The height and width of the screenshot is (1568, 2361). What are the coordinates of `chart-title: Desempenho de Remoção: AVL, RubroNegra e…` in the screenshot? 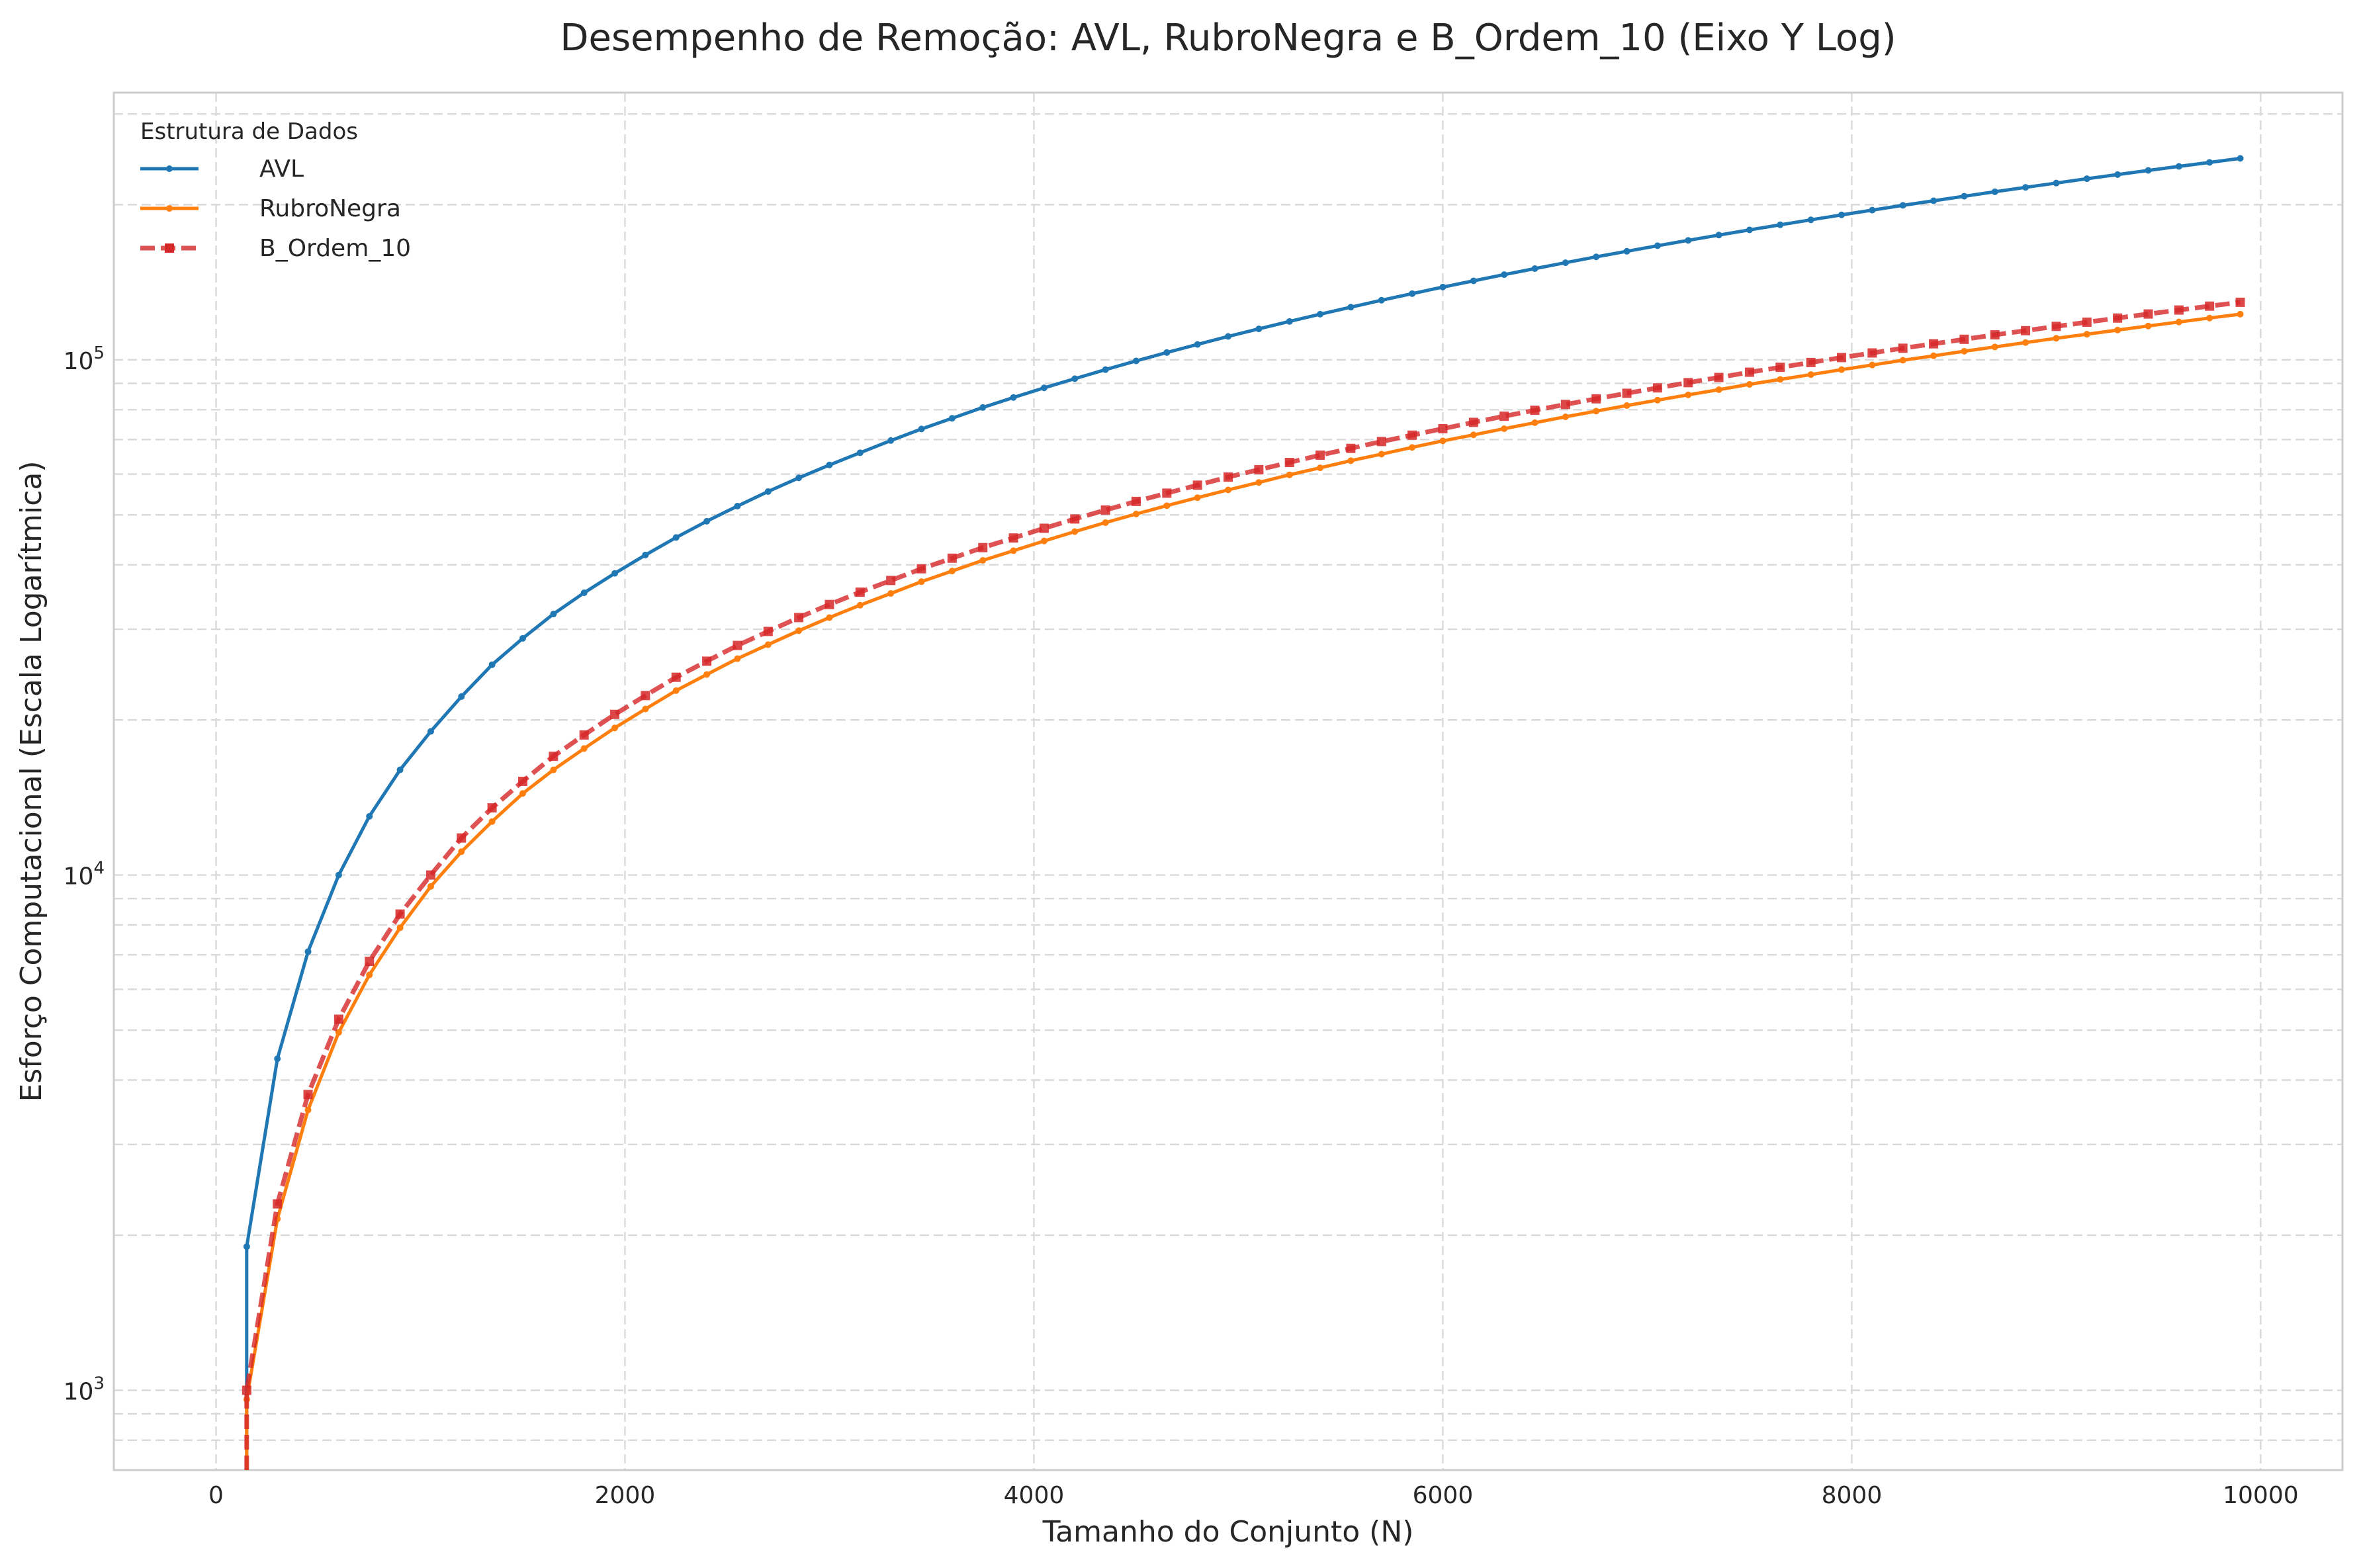 It's located at (1228, 38).